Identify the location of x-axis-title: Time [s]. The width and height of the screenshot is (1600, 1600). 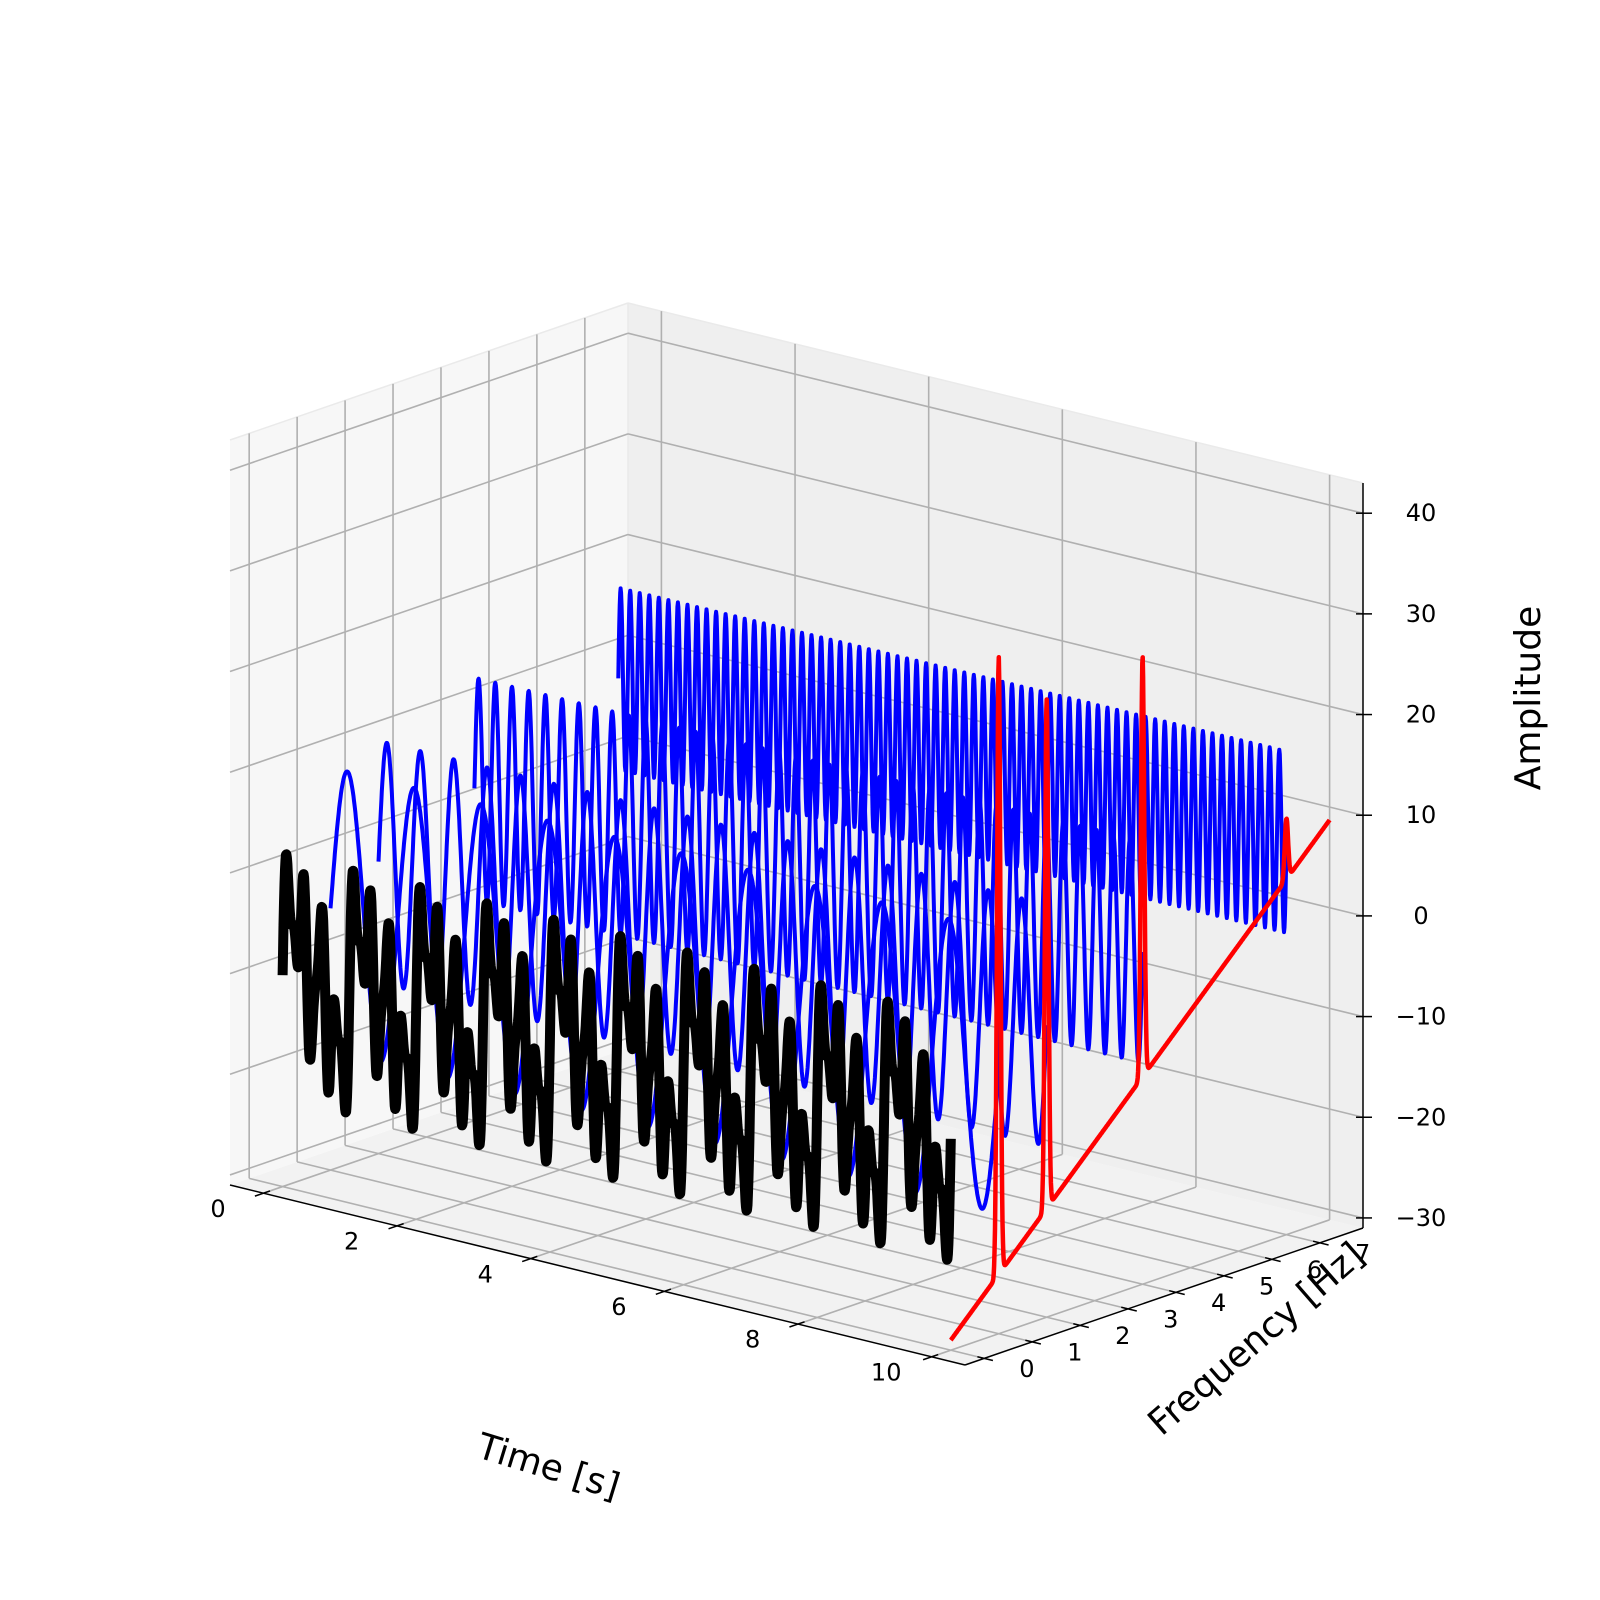
(547, 1467).